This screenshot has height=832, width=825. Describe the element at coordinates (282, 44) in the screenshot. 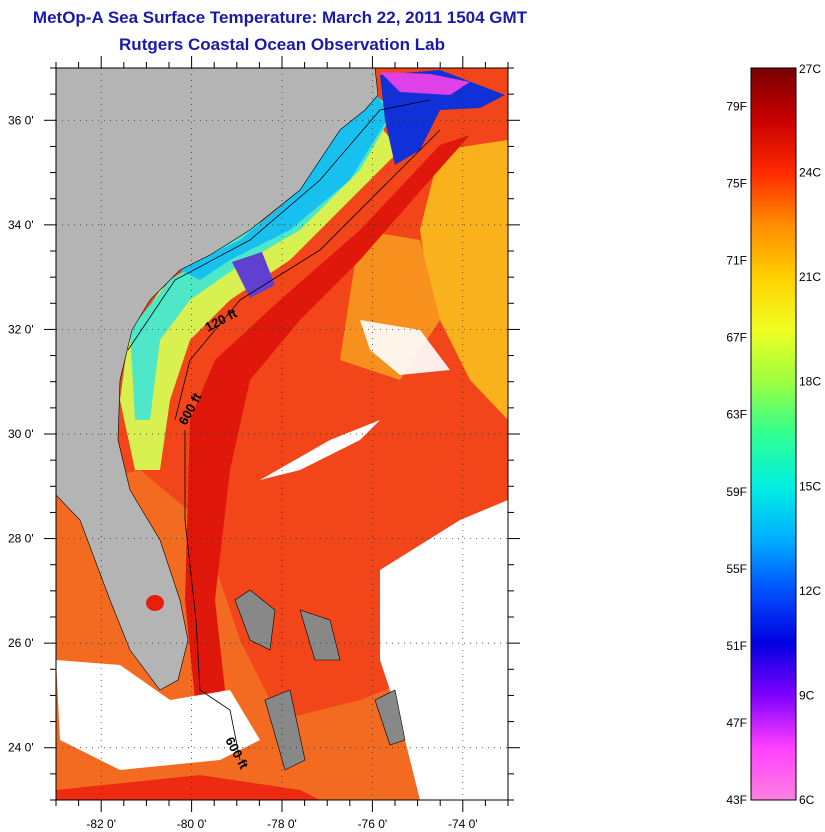

I see `map-subtitle: Rutgers Coastal Ocean Observation Lab` at that location.